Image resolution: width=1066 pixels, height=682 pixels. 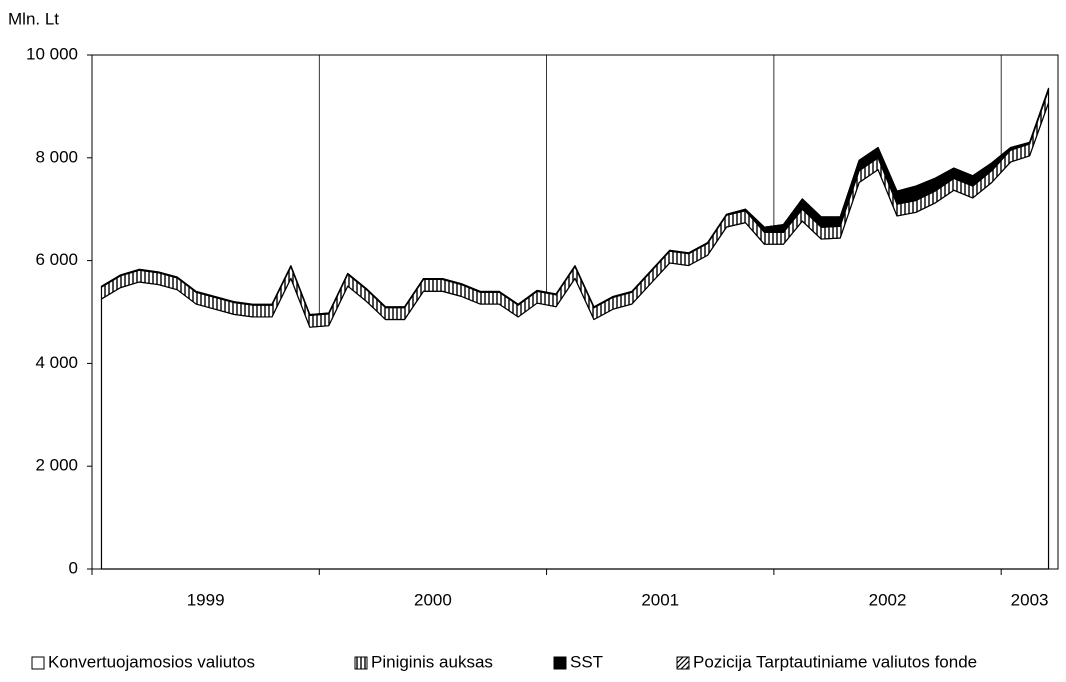 I want to click on legend-label: Piniginis auksas, so click(x=432, y=661).